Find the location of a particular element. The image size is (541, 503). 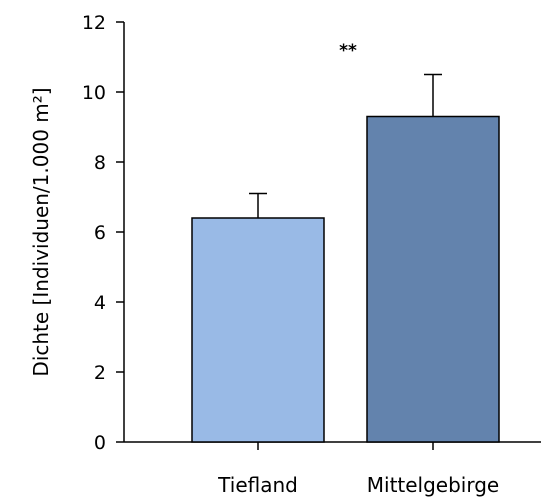

category-label: Tiefland is located at coordinates (257, 485).